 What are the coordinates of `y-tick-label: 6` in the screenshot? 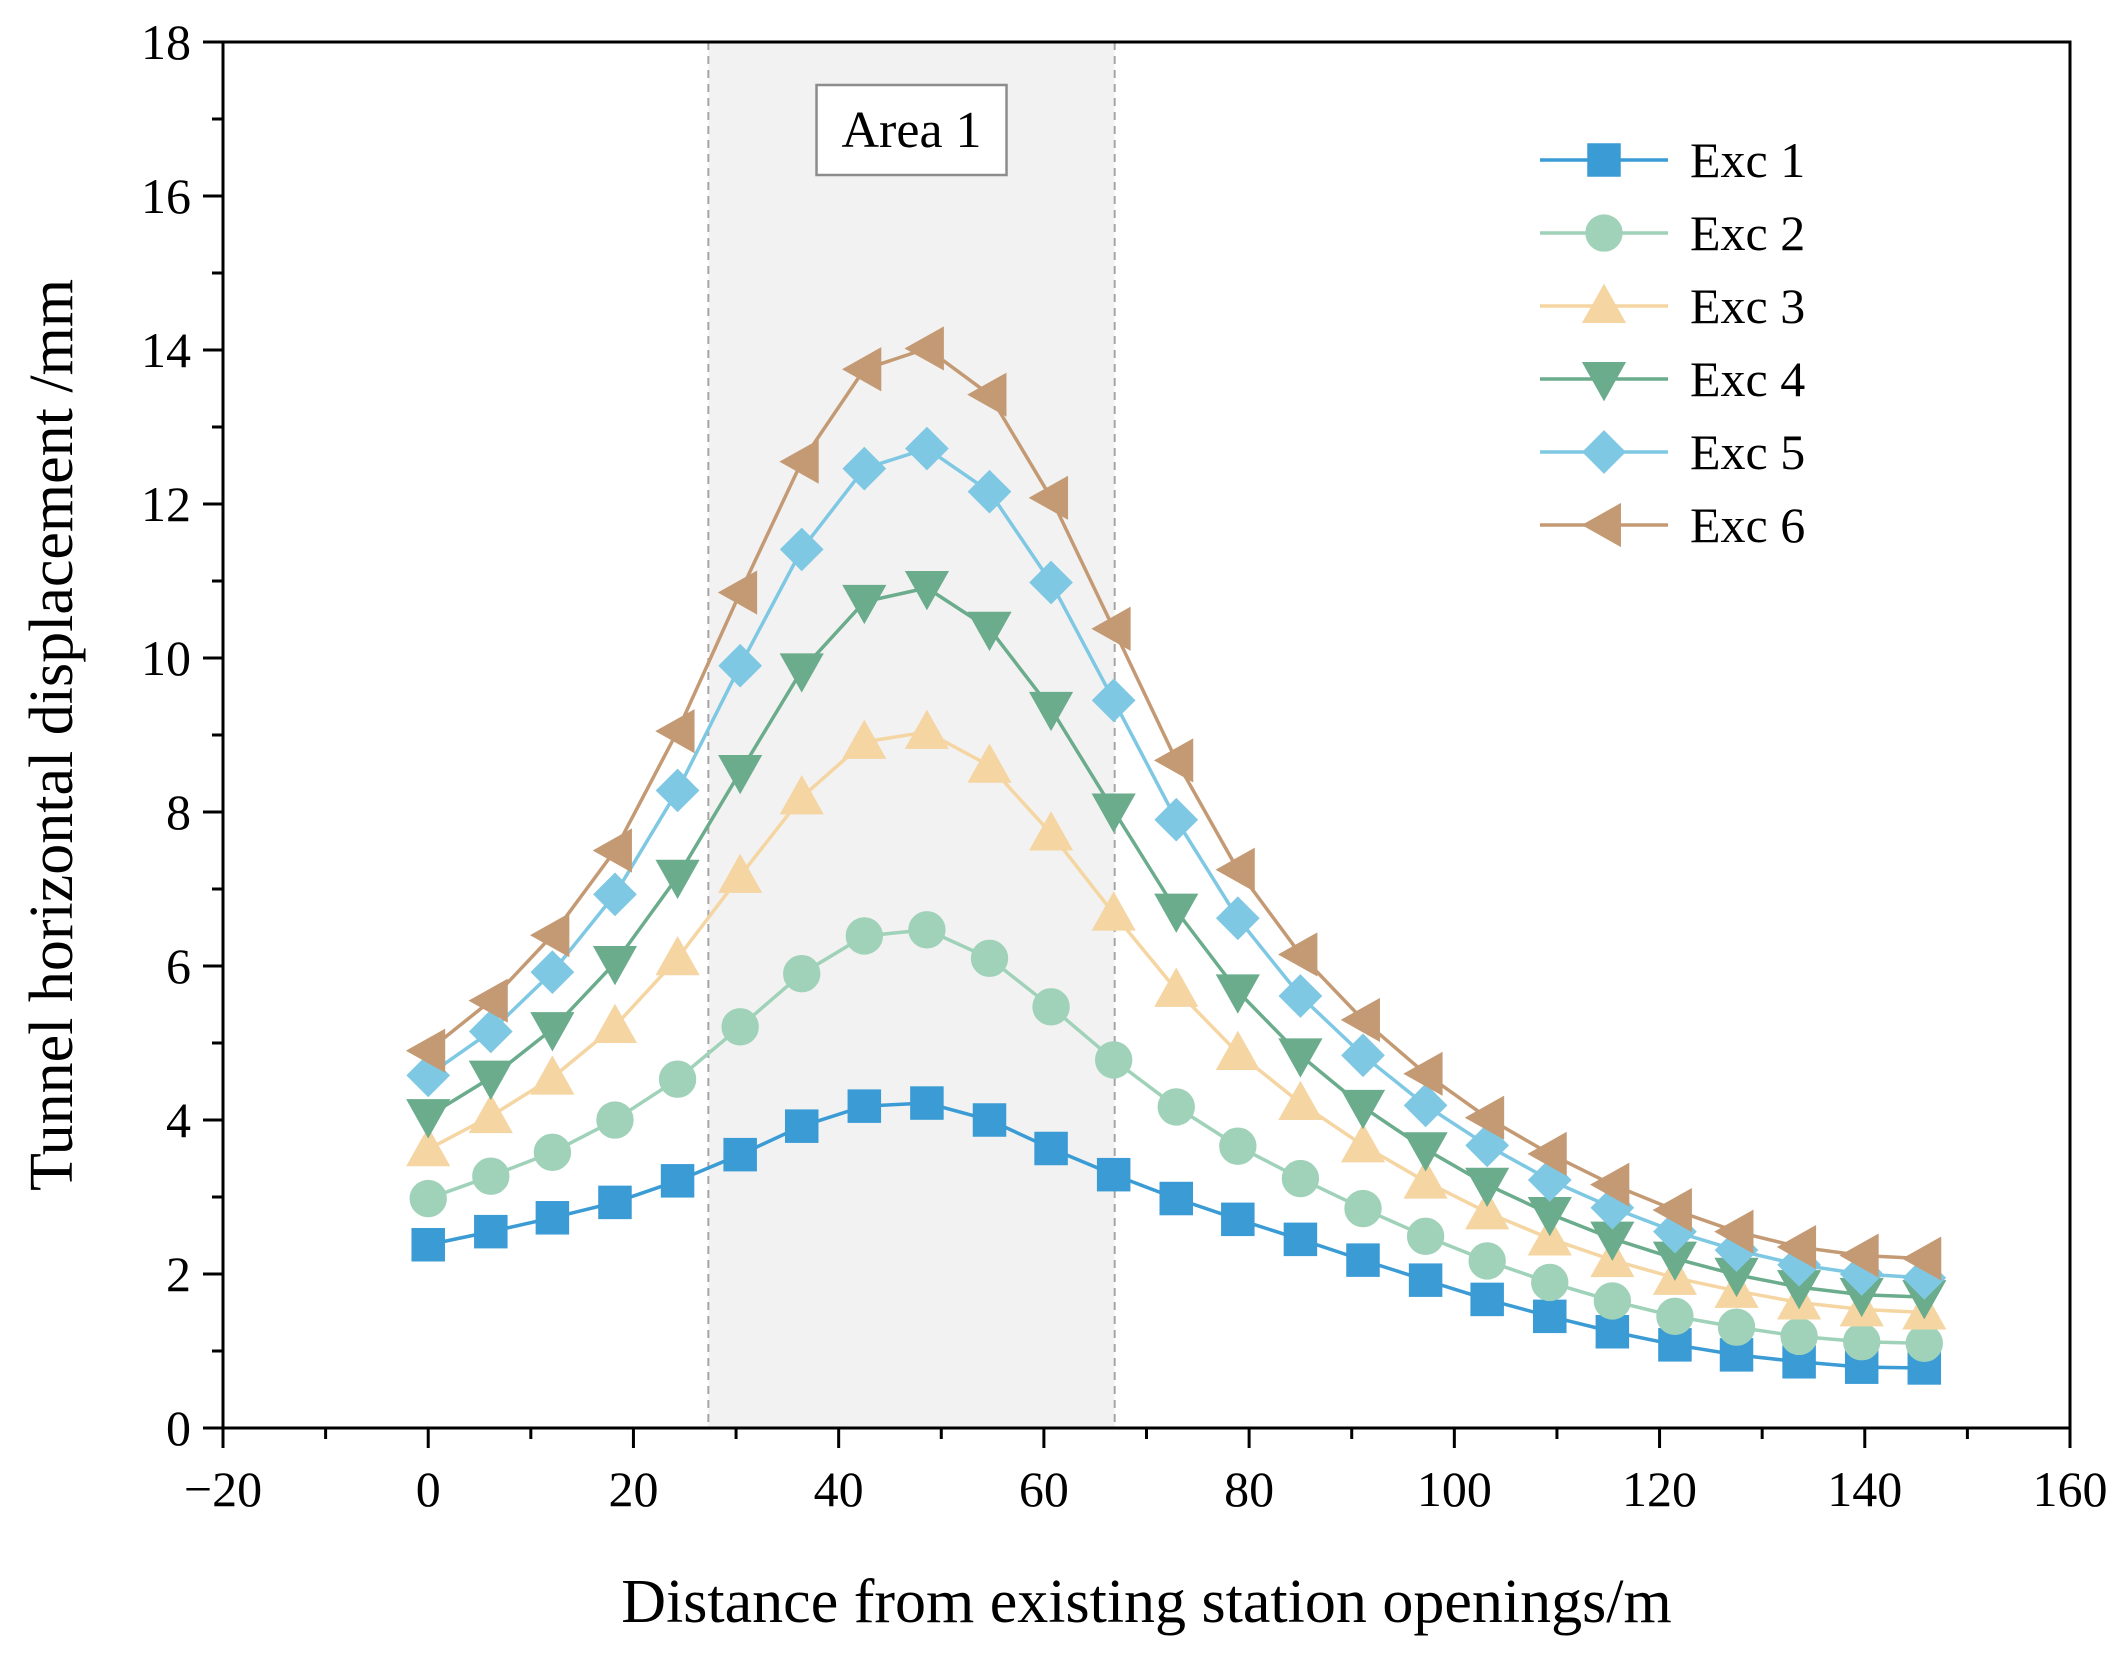 It's located at (178, 966).